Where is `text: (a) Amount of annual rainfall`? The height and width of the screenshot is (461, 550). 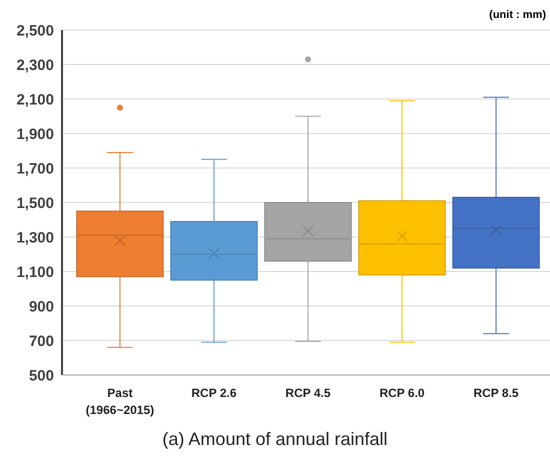
text: (a) Amount of annual rainfall is located at coordinates (275, 439).